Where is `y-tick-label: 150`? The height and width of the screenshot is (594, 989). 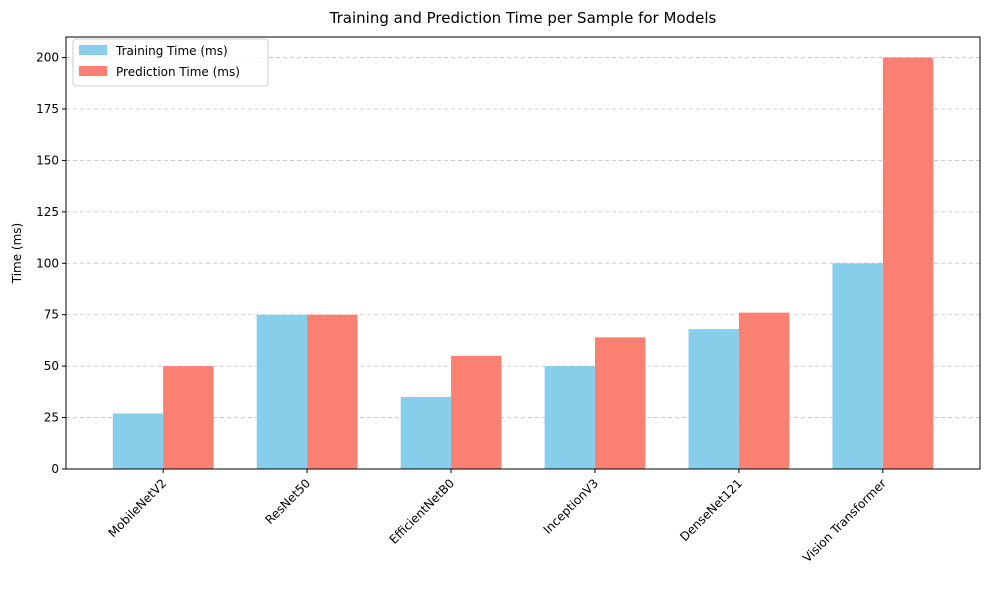 y-tick-label: 150 is located at coordinates (47, 160).